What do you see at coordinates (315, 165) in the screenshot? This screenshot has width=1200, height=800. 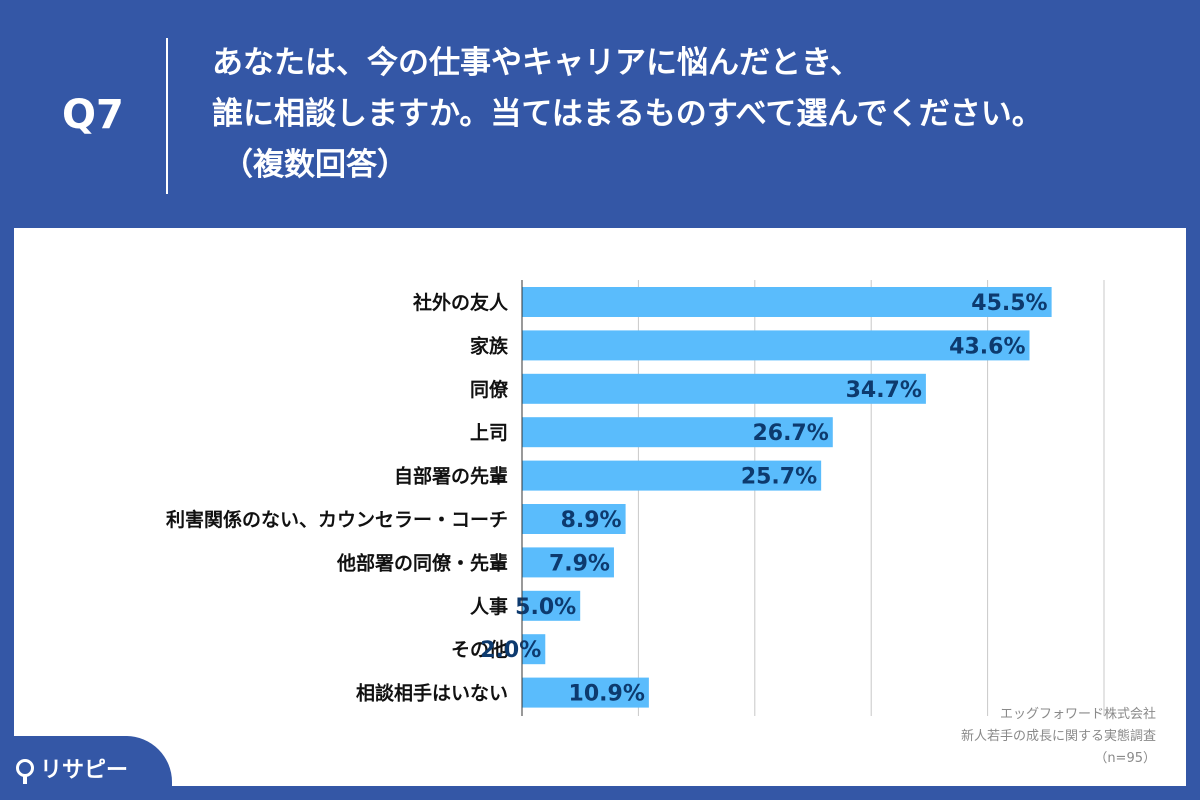 I see `question-line-3: （複数回答）` at bounding box center [315, 165].